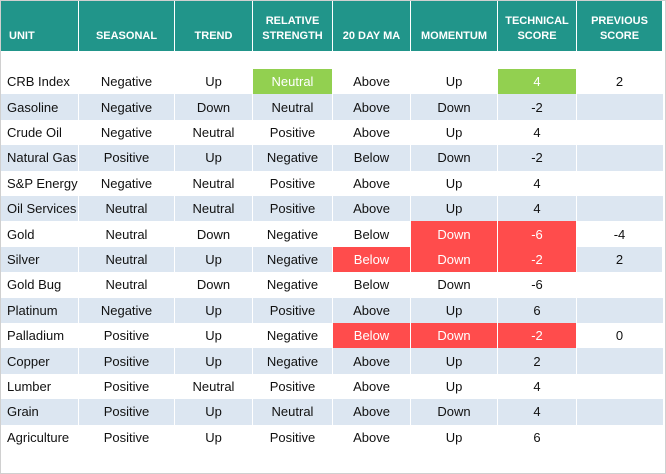 Image resolution: width=666 pixels, height=474 pixels. I want to click on header-cell: 20 DAY MA, so click(372, 26).